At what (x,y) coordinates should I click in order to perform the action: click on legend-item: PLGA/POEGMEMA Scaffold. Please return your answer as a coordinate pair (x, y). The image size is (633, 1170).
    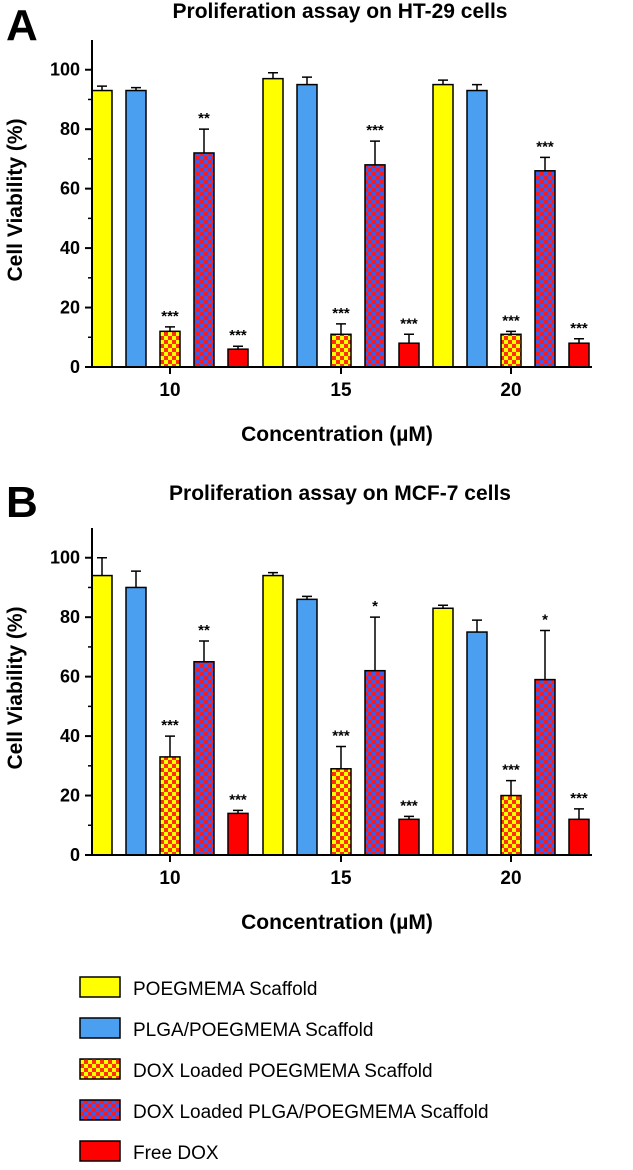
    Looking at the image, I should click on (226, 1029).